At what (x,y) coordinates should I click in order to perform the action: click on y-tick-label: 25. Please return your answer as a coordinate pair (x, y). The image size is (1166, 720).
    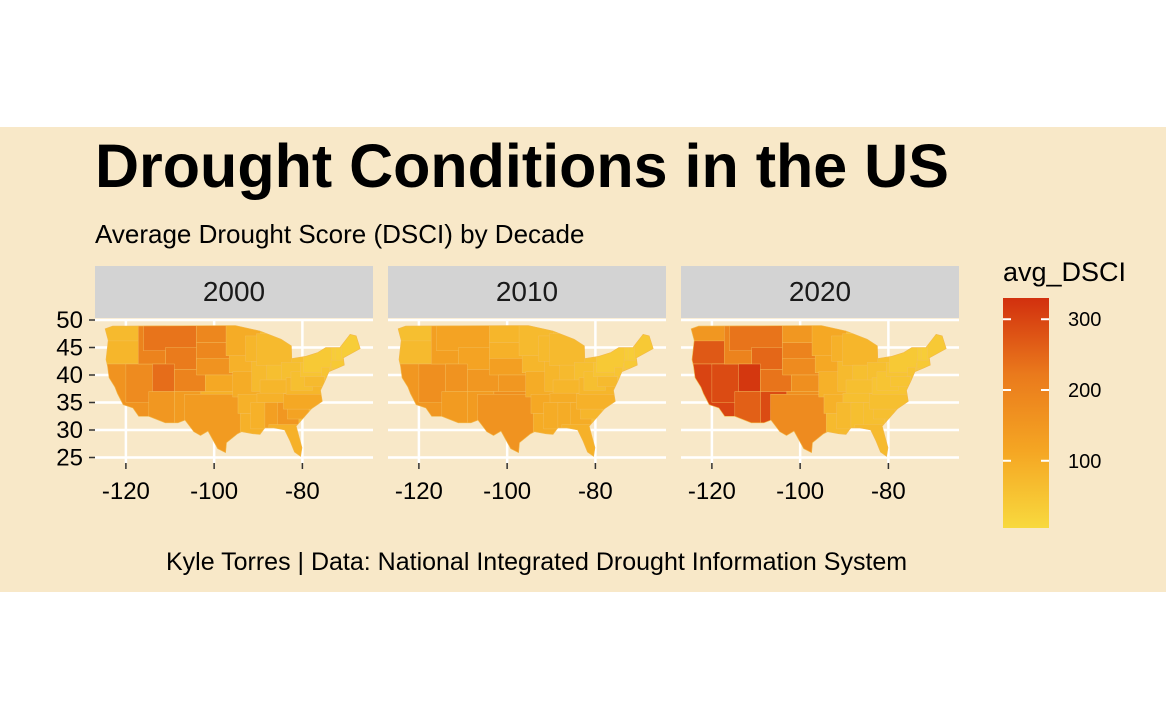
    Looking at the image, I should click on (69, 458).